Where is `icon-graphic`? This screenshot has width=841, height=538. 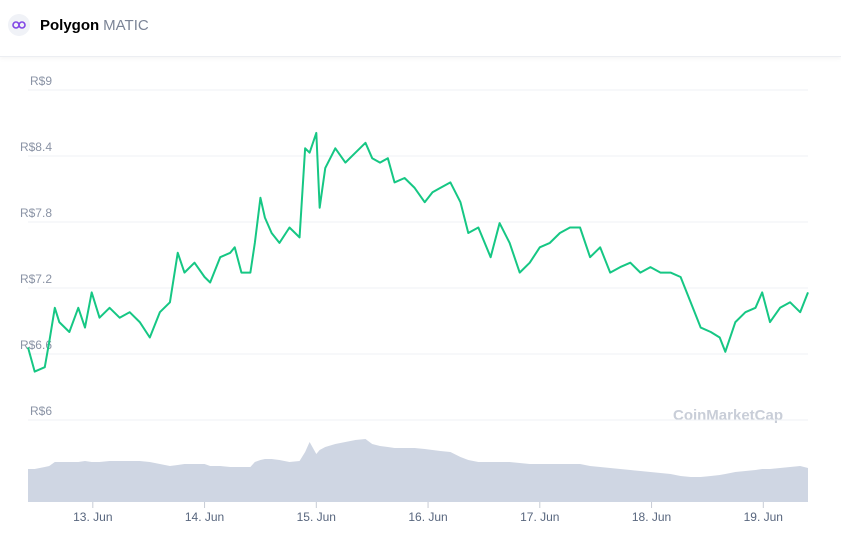
icon-graphic is located at coordinates (19, 25).